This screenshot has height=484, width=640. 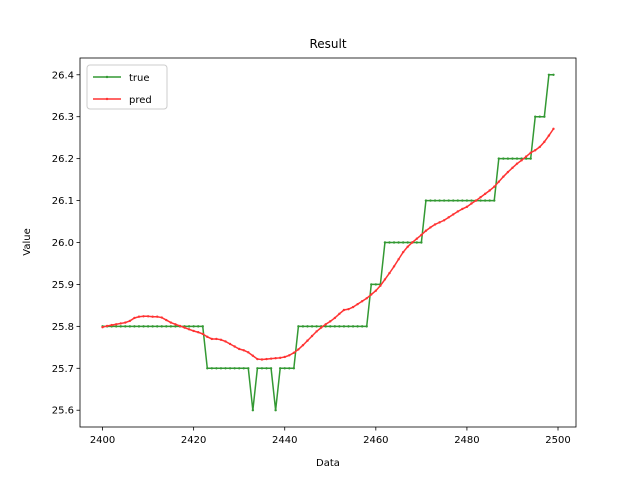 What do you see at coordinates (63, 75) in the screenshot?
I see `y-tick-label: 26.4` at bounding box center [63, 75].